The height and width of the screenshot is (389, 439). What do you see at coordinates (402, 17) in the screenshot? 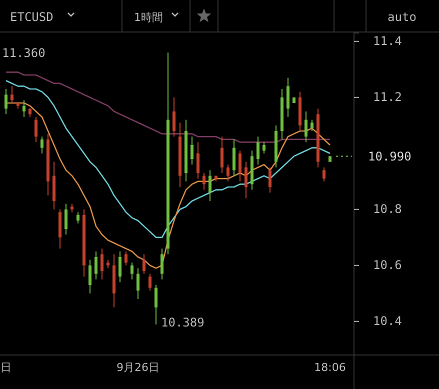
I see `text: auto` at bounding box center [402, 17].